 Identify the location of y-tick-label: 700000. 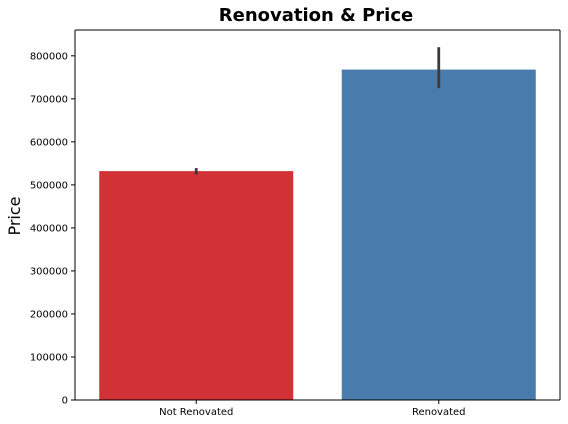
(49, 99).